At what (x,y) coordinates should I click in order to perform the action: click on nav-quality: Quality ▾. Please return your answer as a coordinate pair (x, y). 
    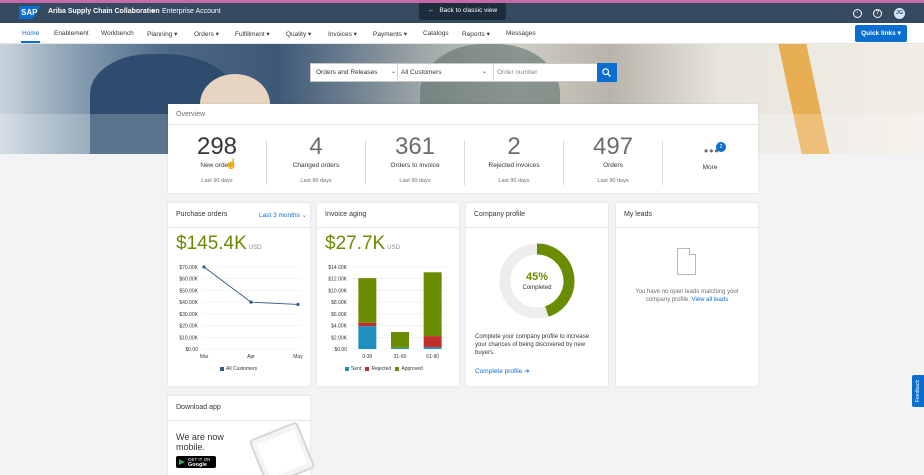
    Looking at the image, I should click on (299, 34).